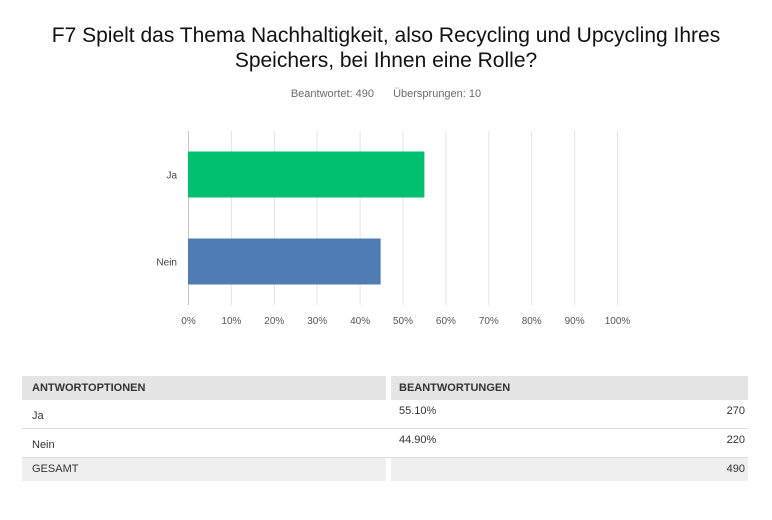 The height and width of the screenshot is (520, 772). What do you see at coordinates (171, 176) in the screenshot?
I see `y-category-label: Ja` at bounding box center [171, 176].